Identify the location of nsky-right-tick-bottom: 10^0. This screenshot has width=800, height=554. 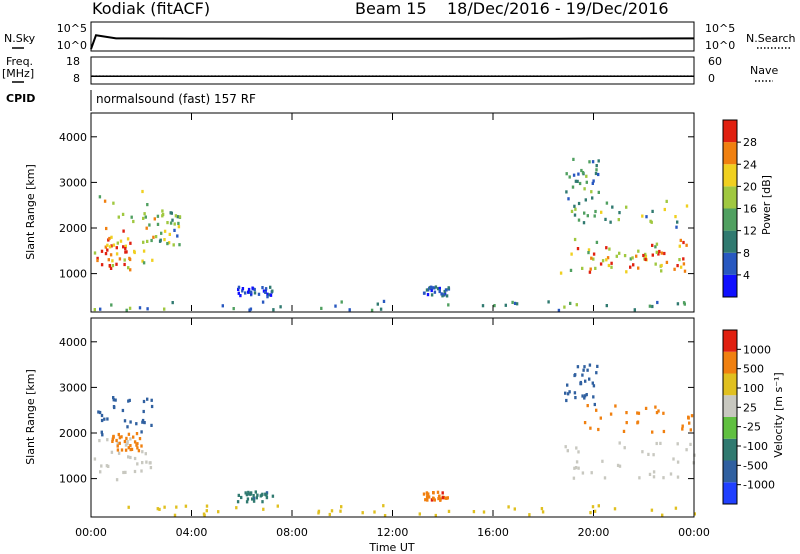
(720, 45).